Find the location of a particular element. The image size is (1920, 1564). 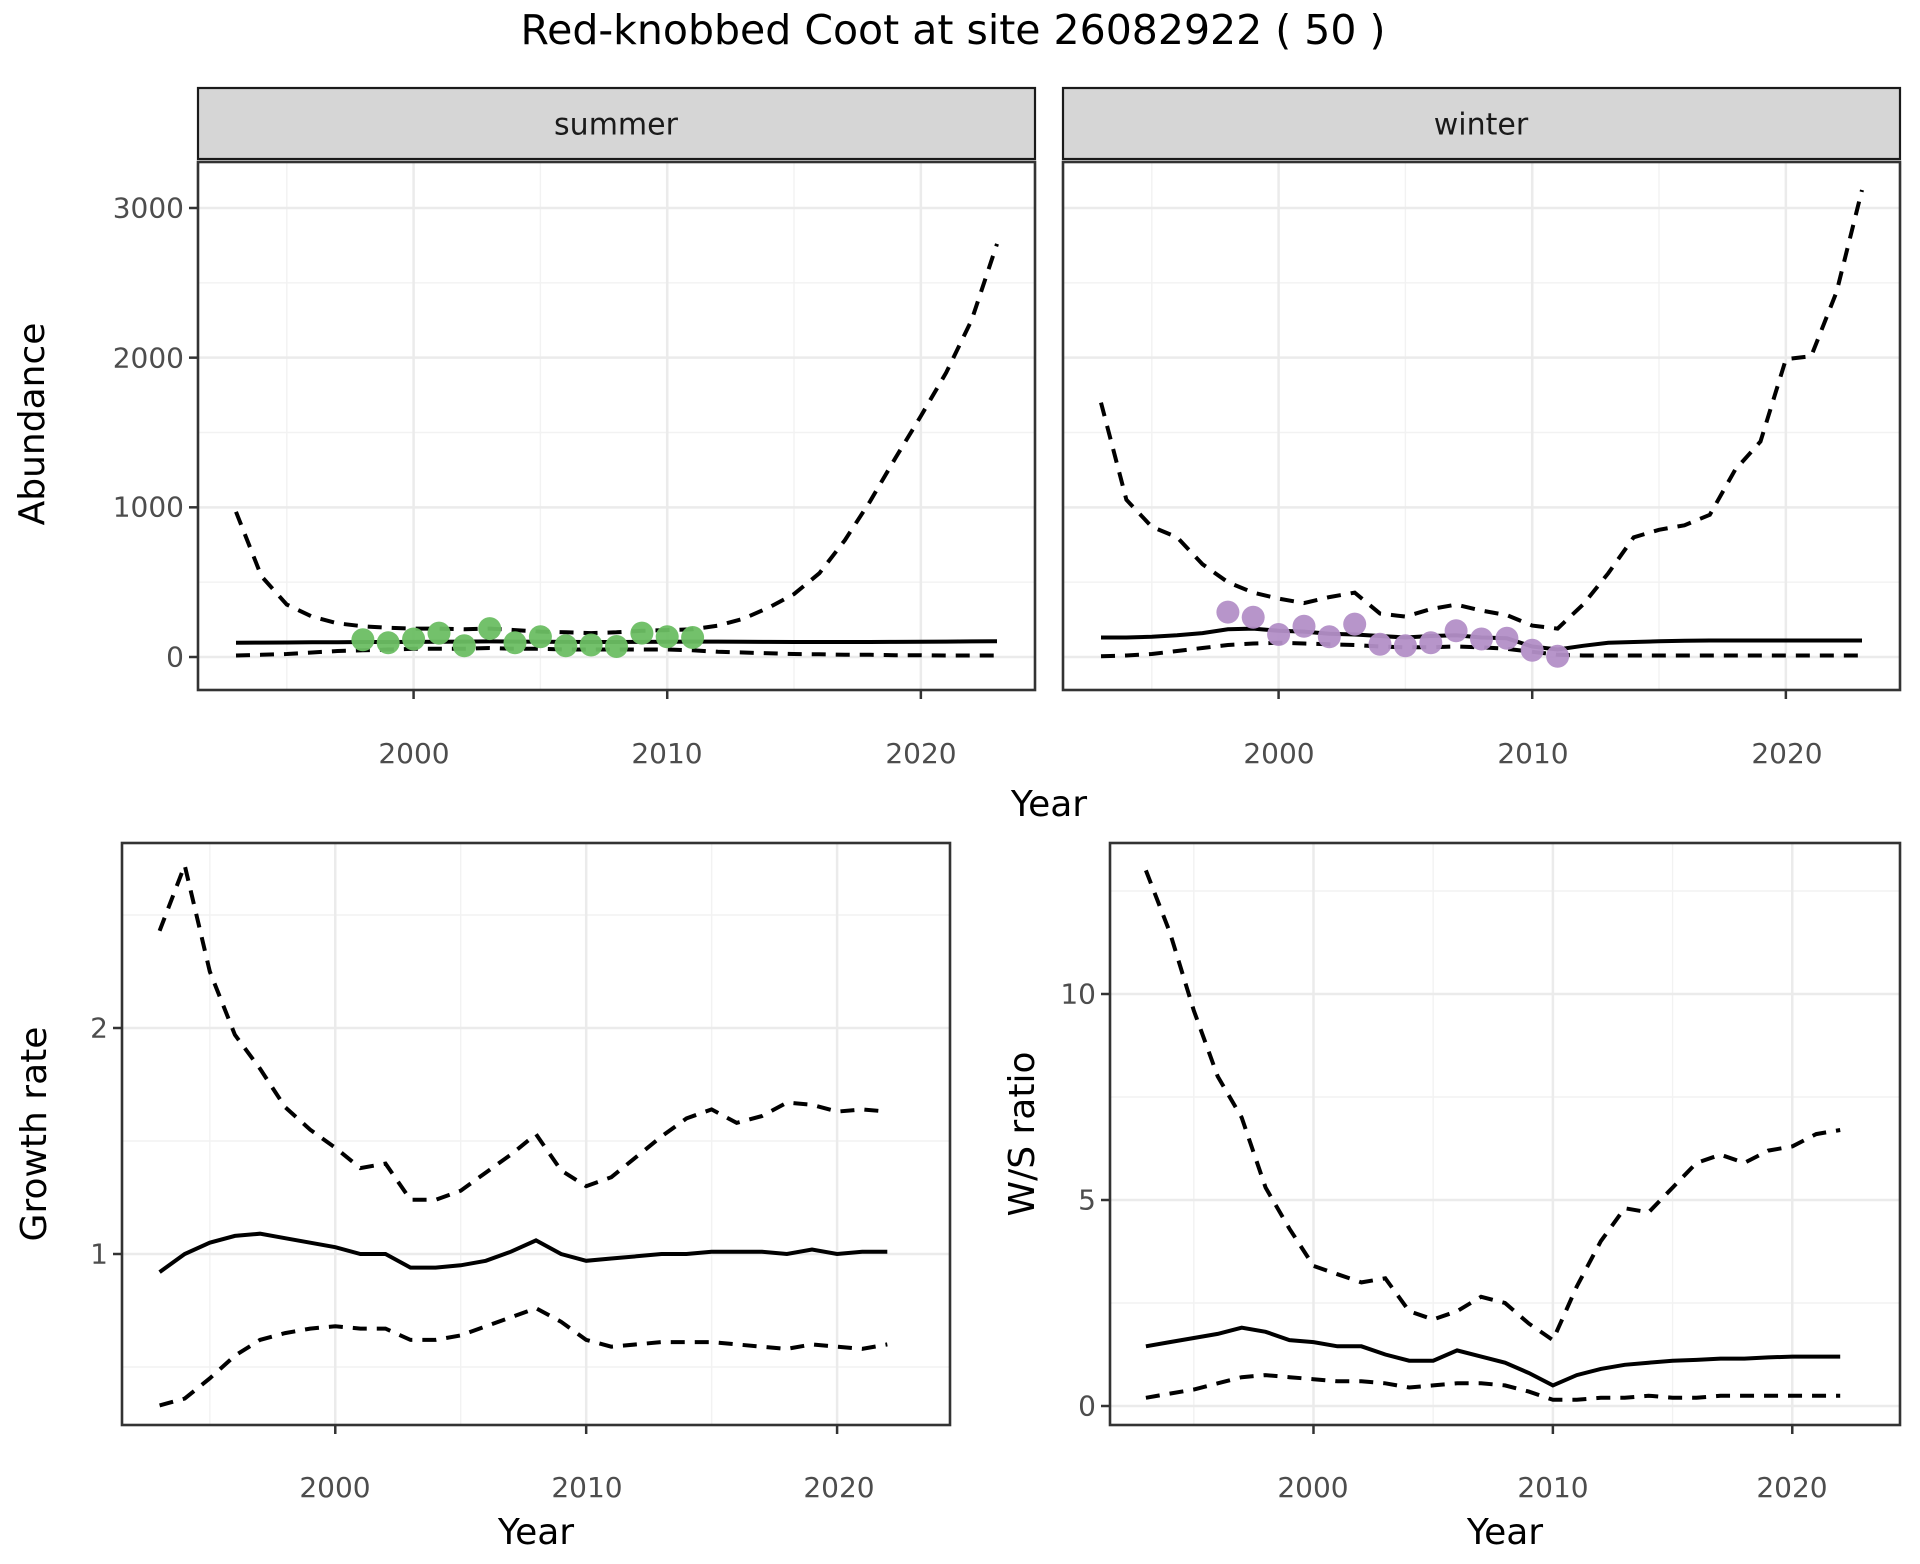

facet-strip-winter-label: winter is located at coordinates (1481, 125).